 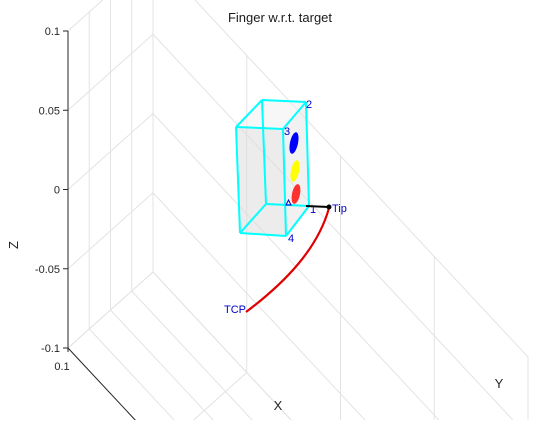 I want to click on x-tick-label: 0.1, so click(x=61, y=367).